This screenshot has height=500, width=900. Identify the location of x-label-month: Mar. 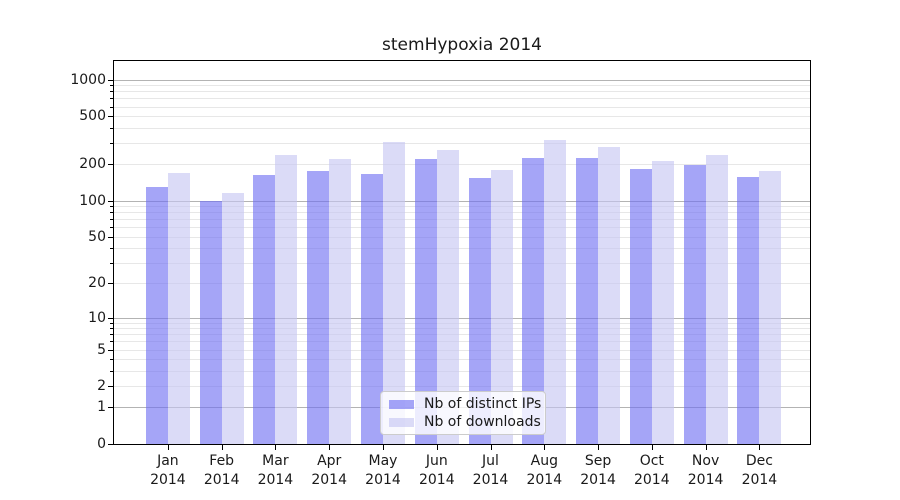
(275, 461).